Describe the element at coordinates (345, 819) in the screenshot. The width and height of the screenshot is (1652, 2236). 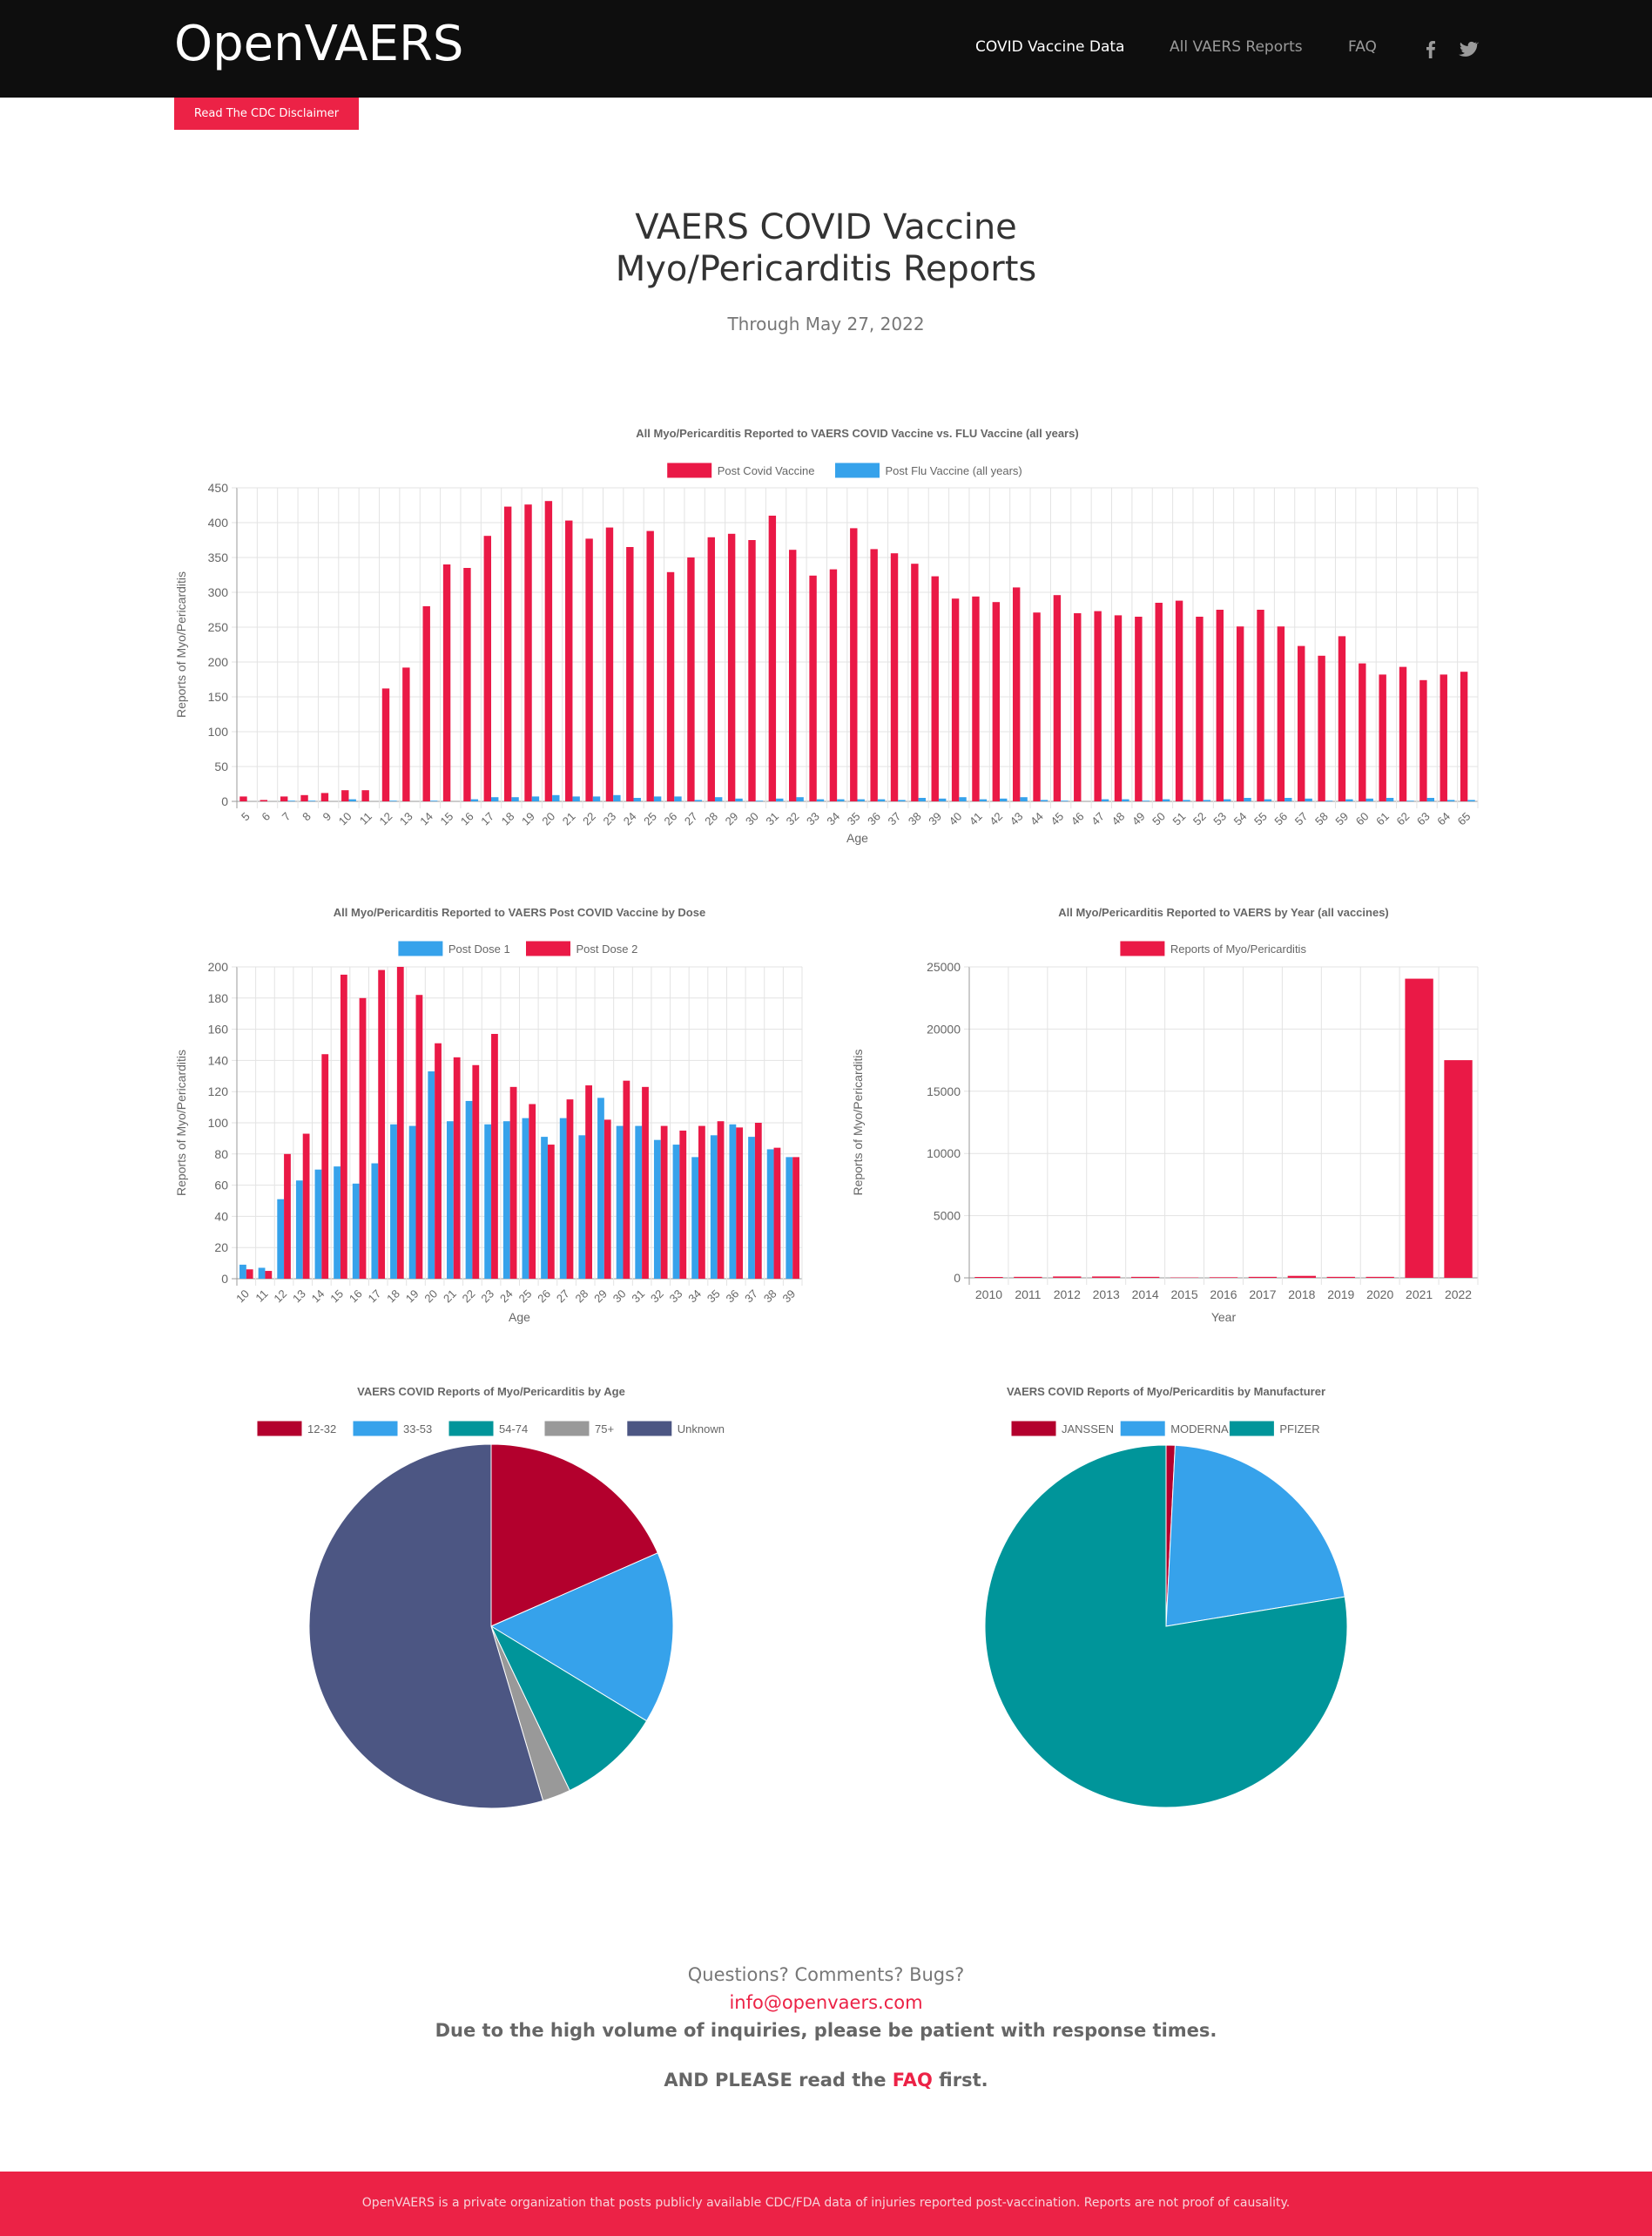
I see `x-tick-label: 10` at that location.